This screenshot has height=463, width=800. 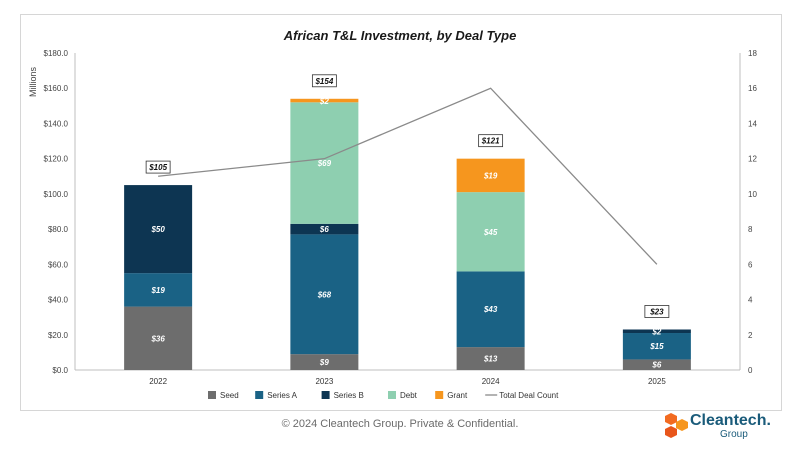 What do you see at coordinates (33, 82) in the screenshot?
I see `y-axis-label: Millions` at bounding box center [33, 82].